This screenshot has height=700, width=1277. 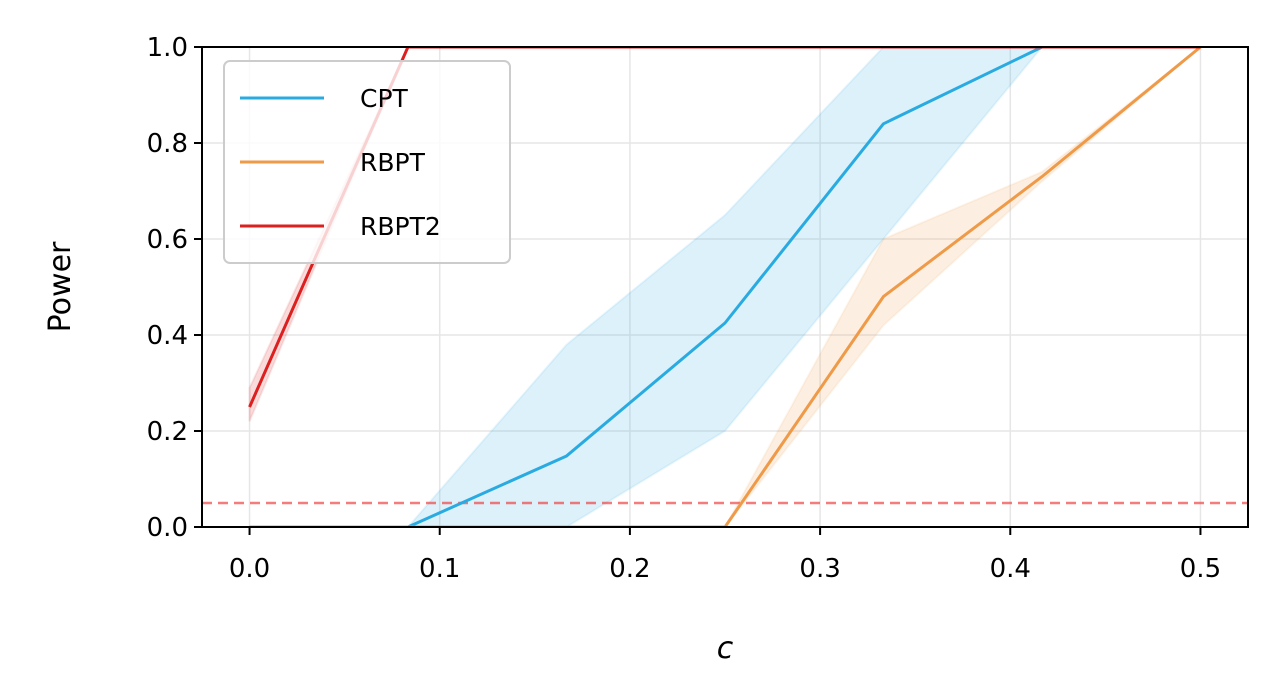 I want to click on legend: CPT RBPT RBPT2, so click(x=367, y=162).